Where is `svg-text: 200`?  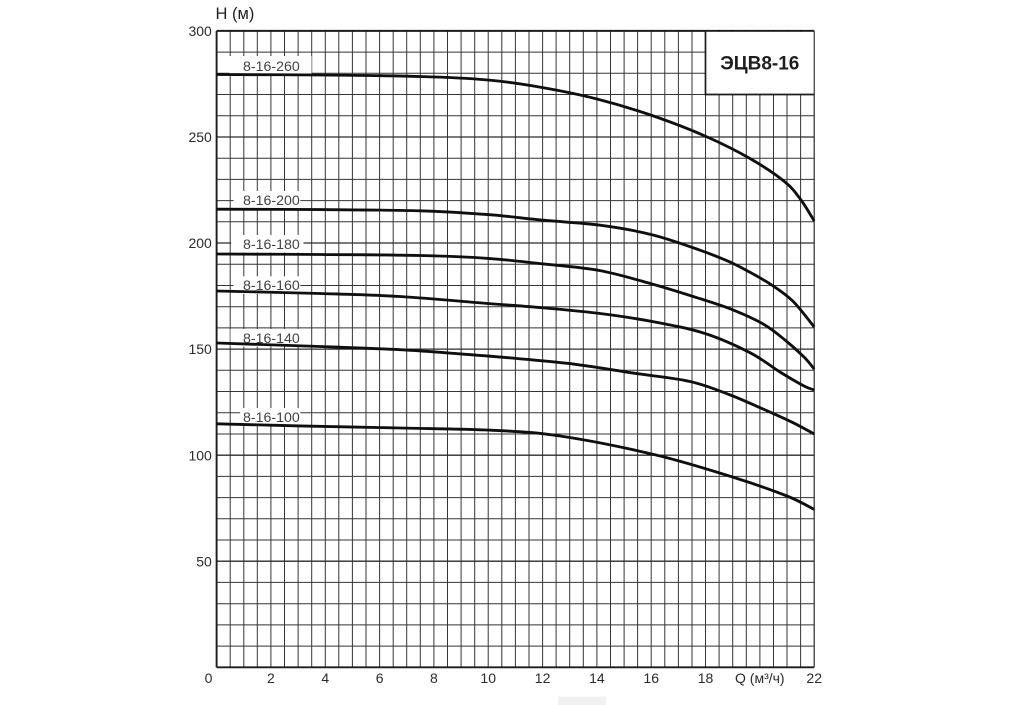 svg-text: 200 is located at coordinates (200, 243).